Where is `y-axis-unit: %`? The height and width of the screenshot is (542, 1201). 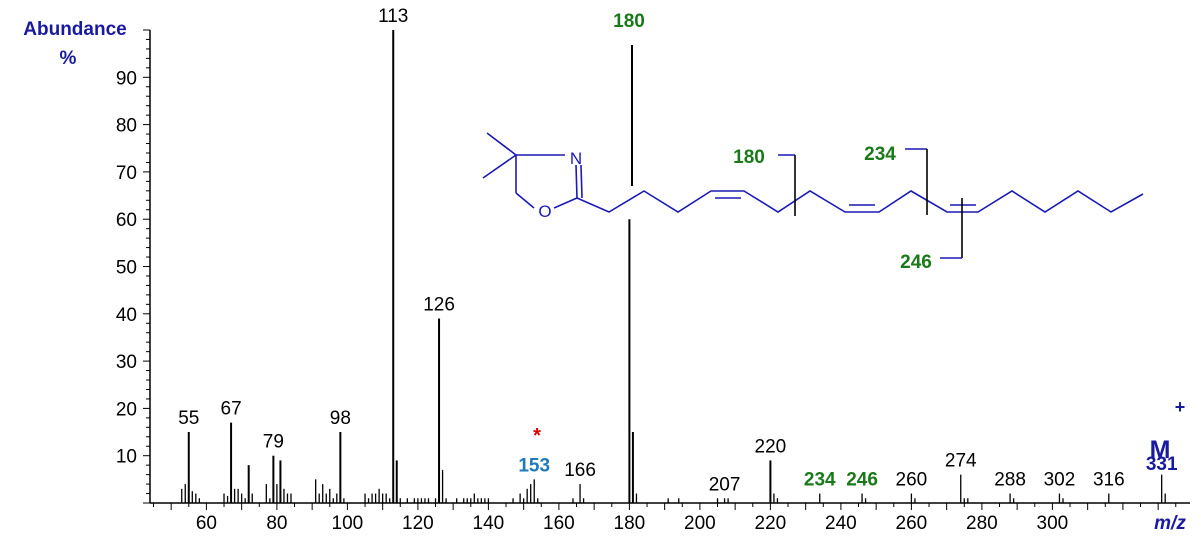
y-axis-unit: % is located at coordinates (68, 58).